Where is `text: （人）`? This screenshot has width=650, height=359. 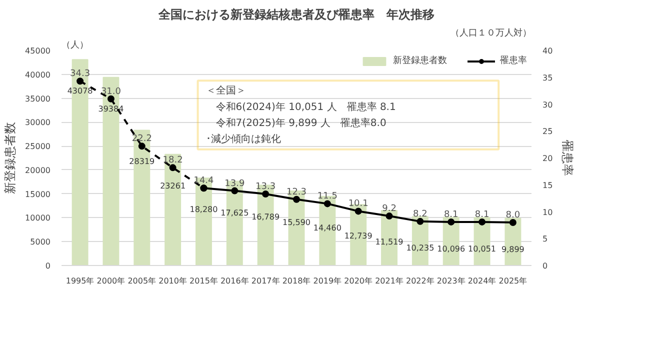 text: （人） is located at coordinates (75, 45).